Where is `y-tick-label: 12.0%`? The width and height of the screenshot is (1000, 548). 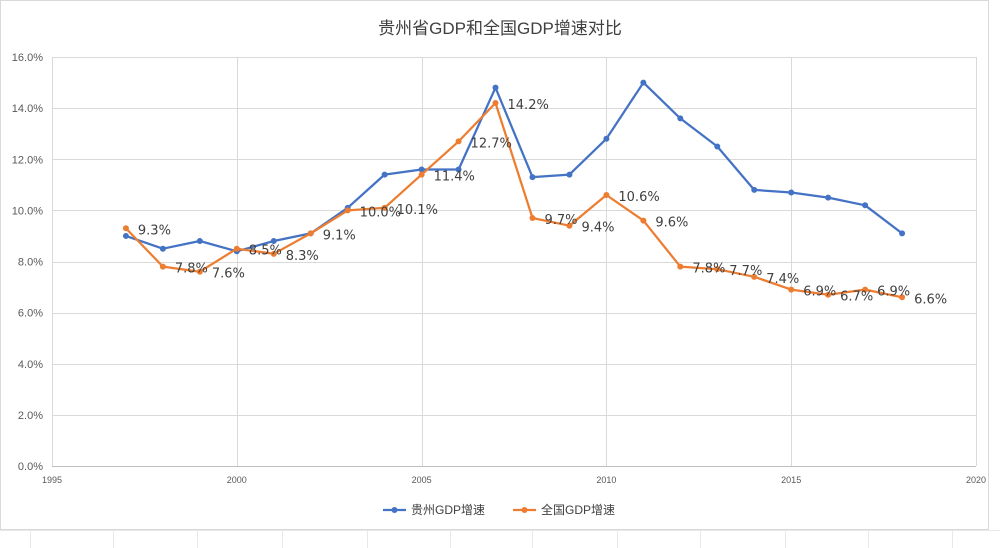
y-tick-label: 12.0% is located at coordinates (27, 160).